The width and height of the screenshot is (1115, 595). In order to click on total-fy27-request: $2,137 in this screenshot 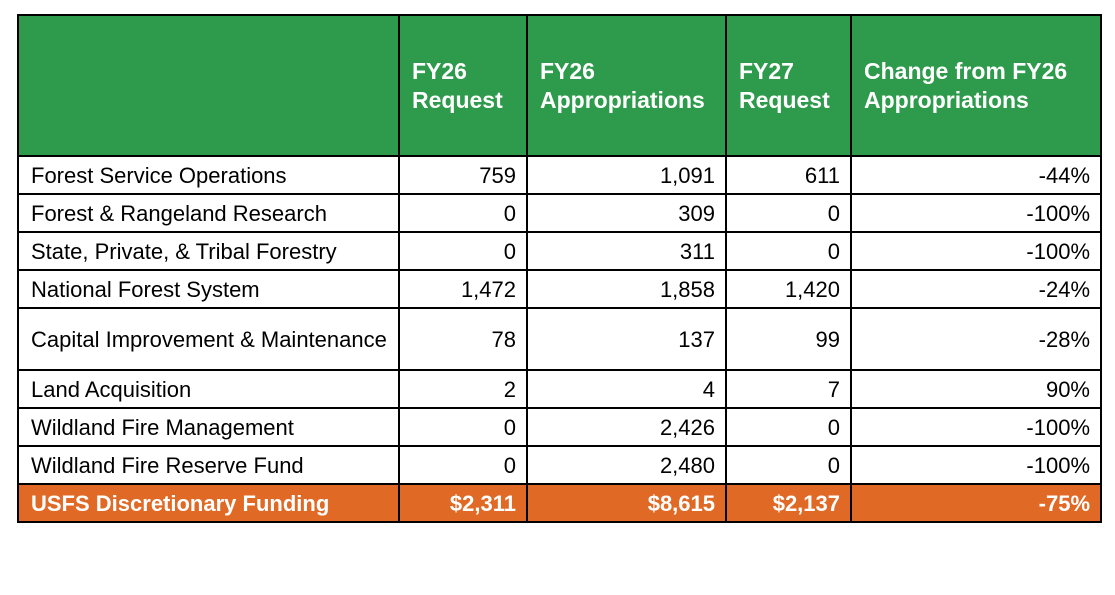, I will do `click(788, 503)`.